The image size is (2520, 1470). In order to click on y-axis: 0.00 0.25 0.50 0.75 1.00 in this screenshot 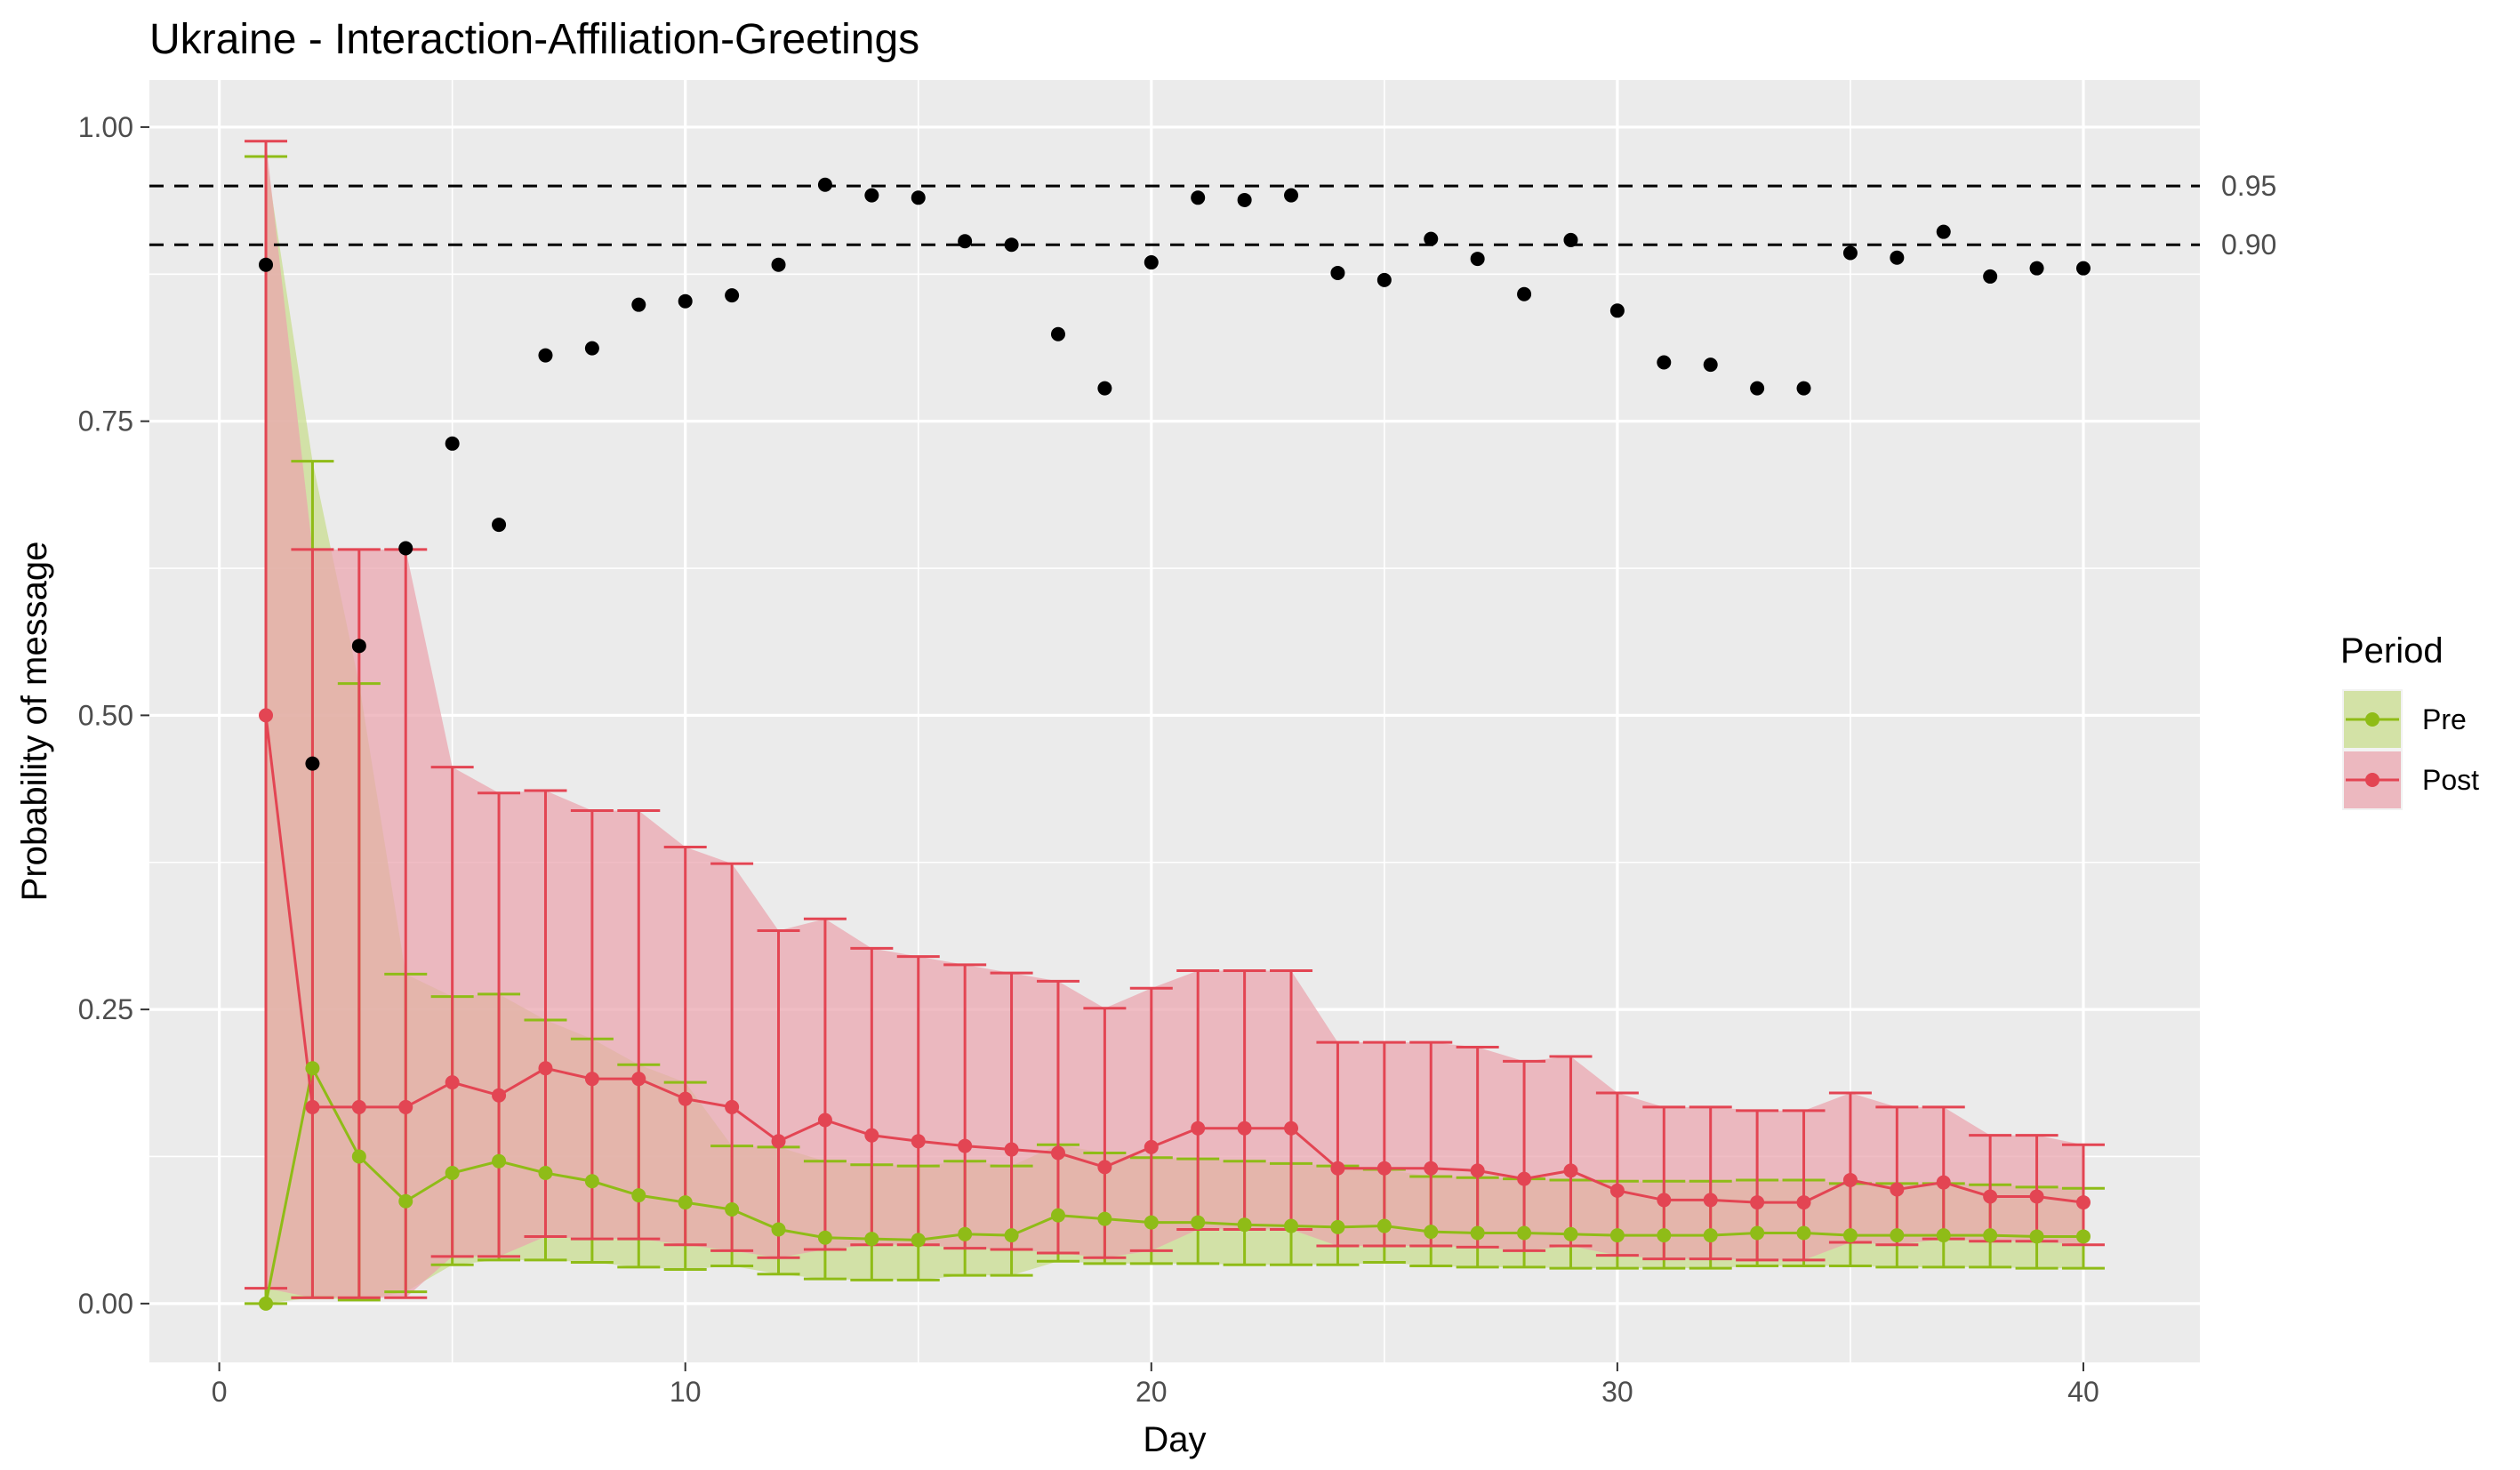, I will do `click(114, 715)`.